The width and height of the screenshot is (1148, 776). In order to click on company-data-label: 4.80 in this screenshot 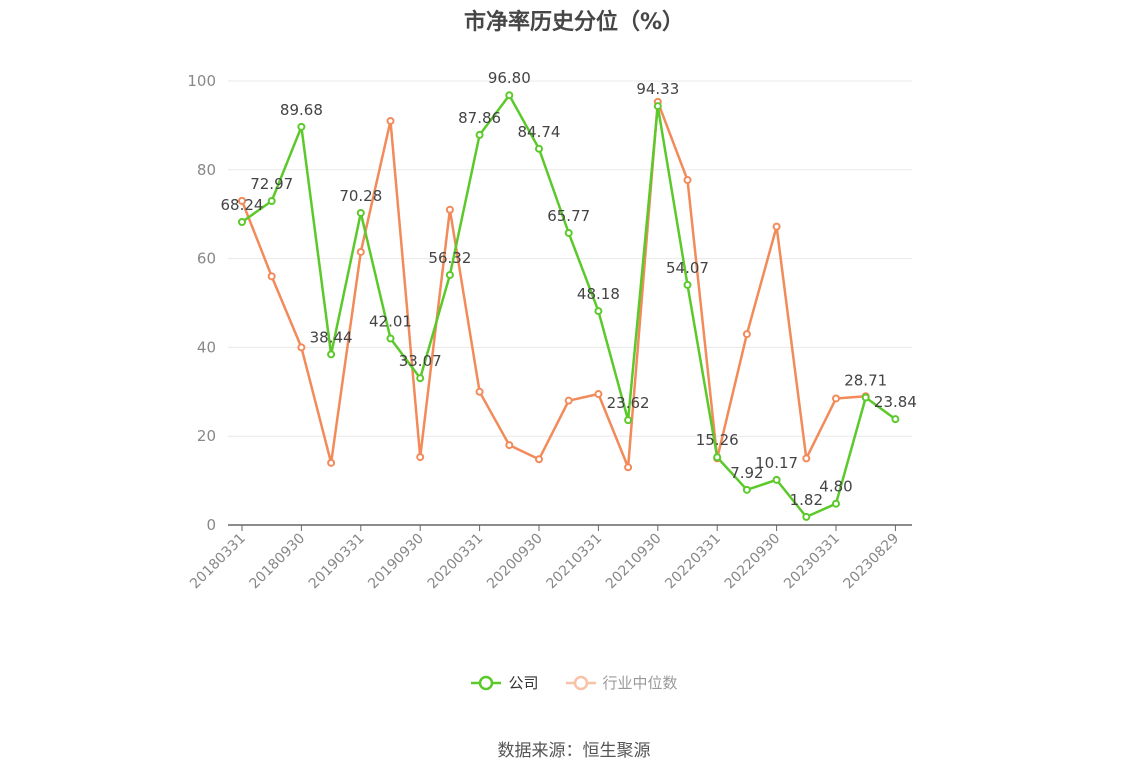, I will do `click(835, 487)`.